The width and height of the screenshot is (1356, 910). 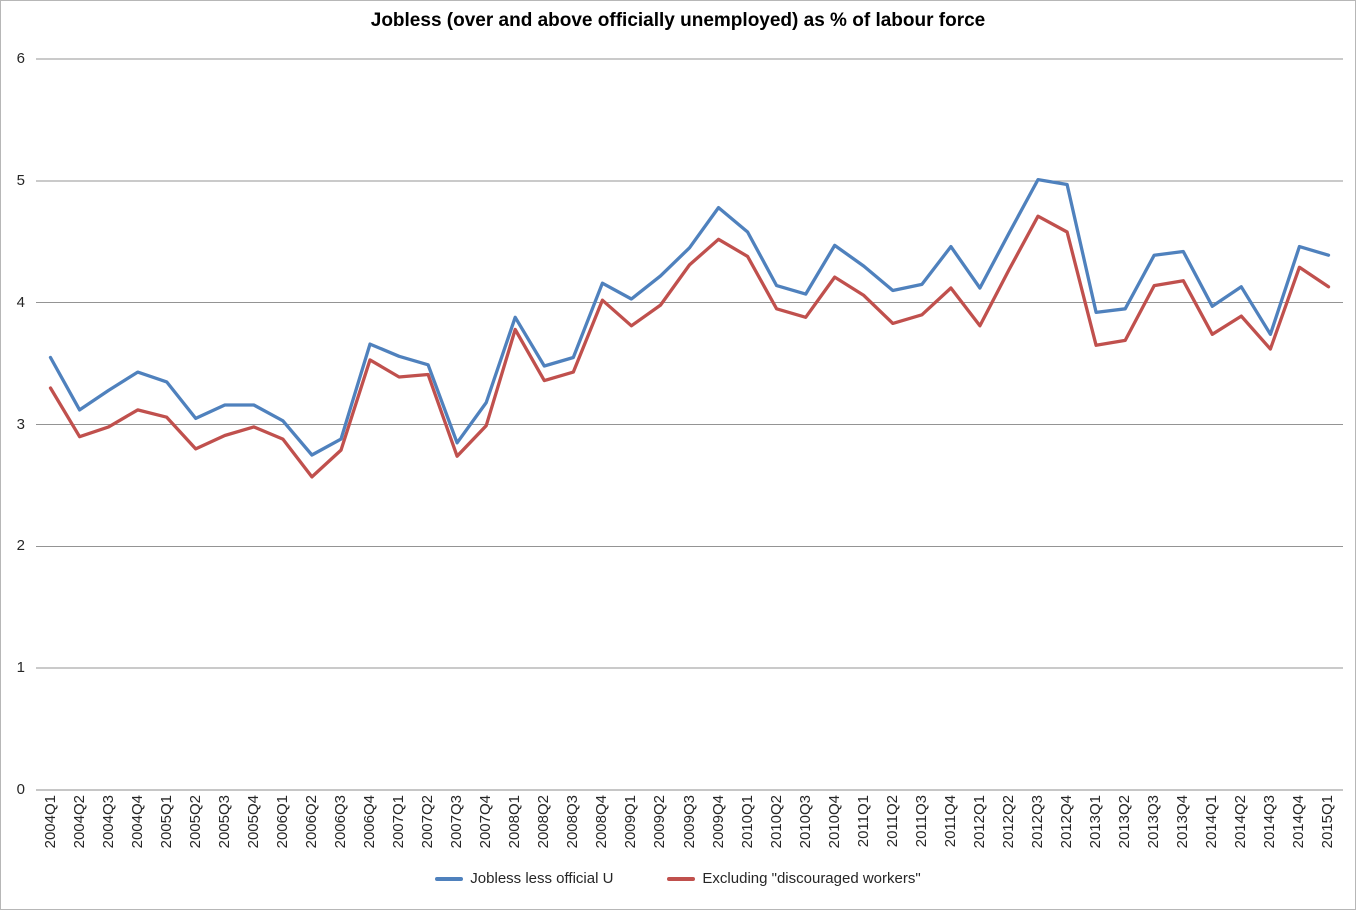 What do you see at coordinates (20, 180) in the screenshot?
I see `y-tick-label: 5` at bounding box center [20, 180].